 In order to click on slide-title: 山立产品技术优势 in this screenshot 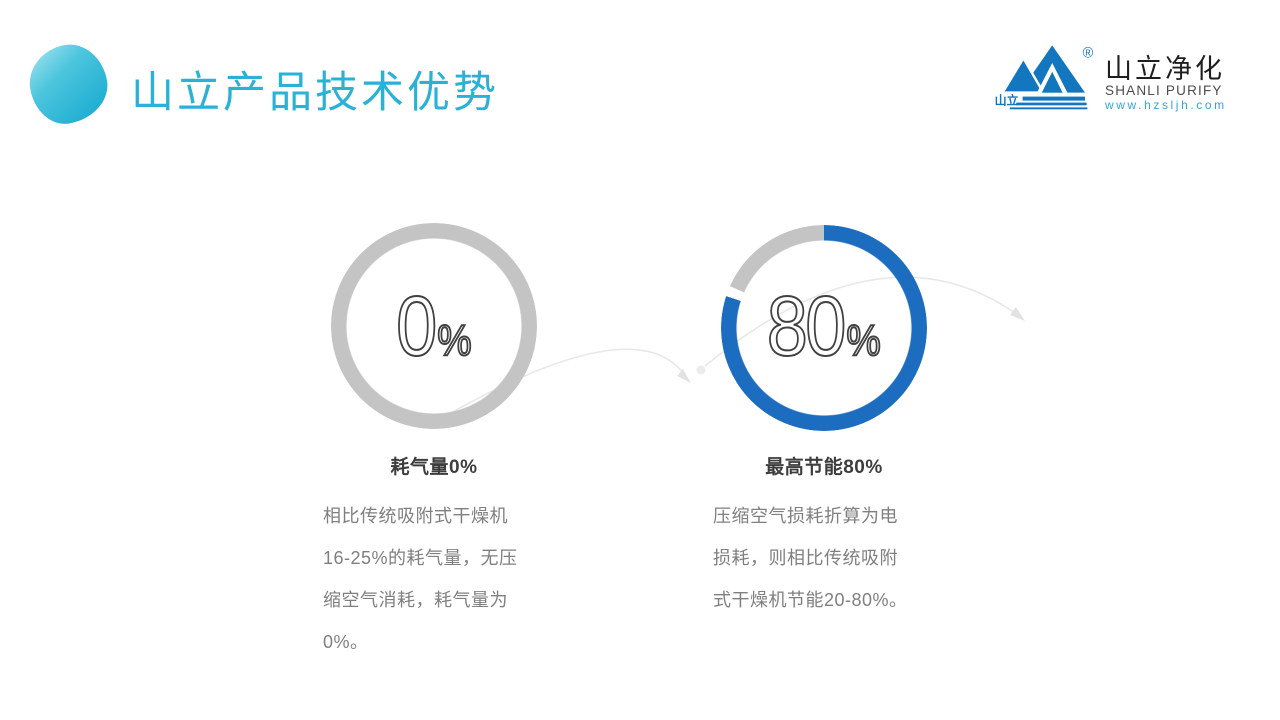, I will do `click(315, 93)`.